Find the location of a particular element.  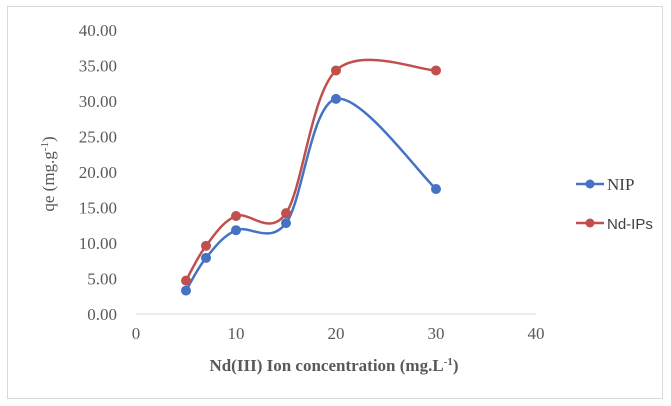

y-tick-label: 20.00 is located at coordinates (98, 172).